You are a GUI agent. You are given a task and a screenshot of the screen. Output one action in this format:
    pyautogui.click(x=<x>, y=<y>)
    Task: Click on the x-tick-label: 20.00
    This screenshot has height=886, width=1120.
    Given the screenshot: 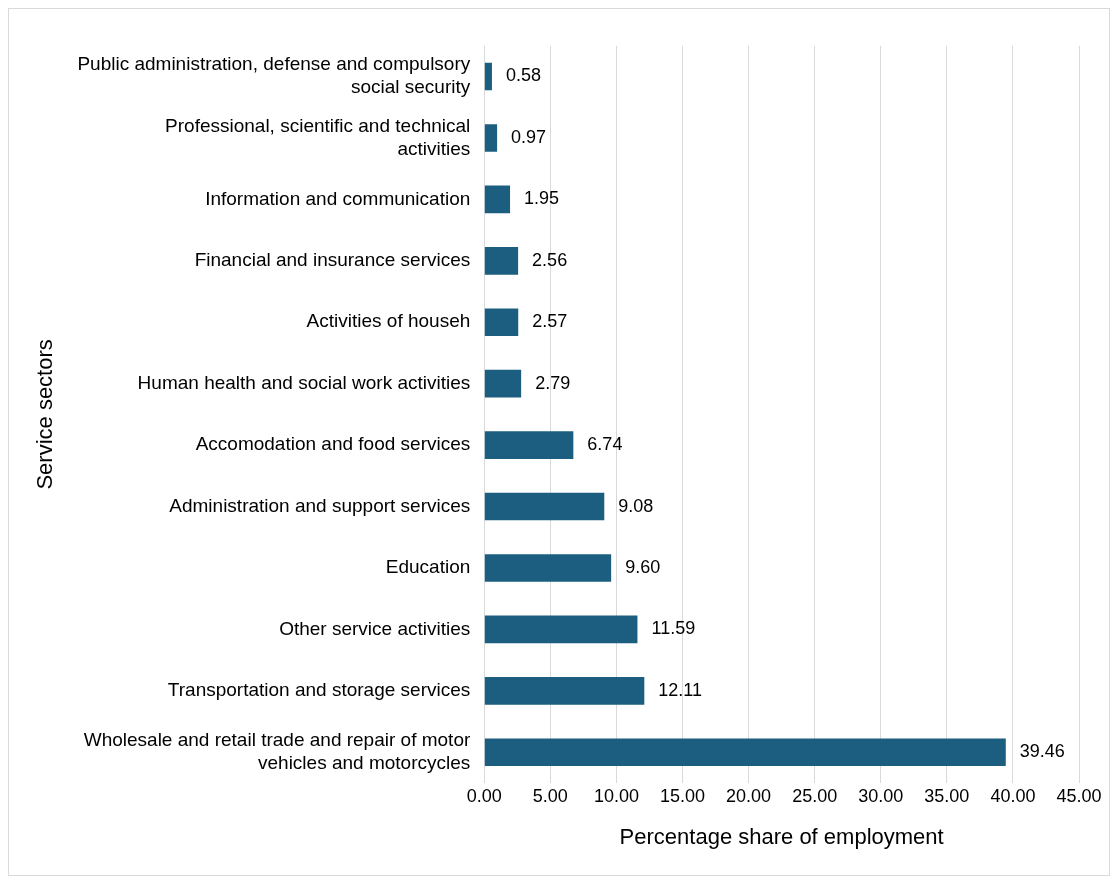 What is the action you would take?
    pyautogui.click(x=749, y=795)
    